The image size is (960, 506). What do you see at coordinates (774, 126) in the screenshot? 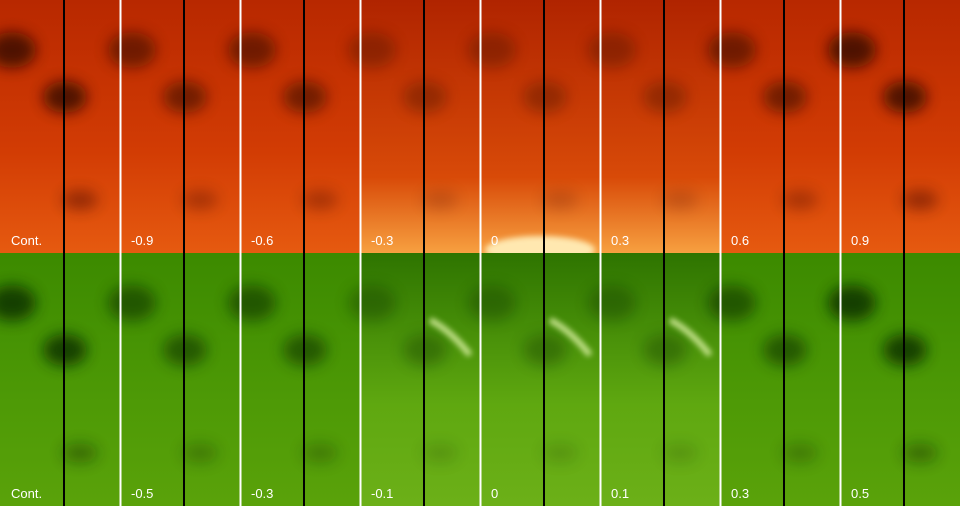
I see `image-panel: 0.6` at bounding box center [774, 126].